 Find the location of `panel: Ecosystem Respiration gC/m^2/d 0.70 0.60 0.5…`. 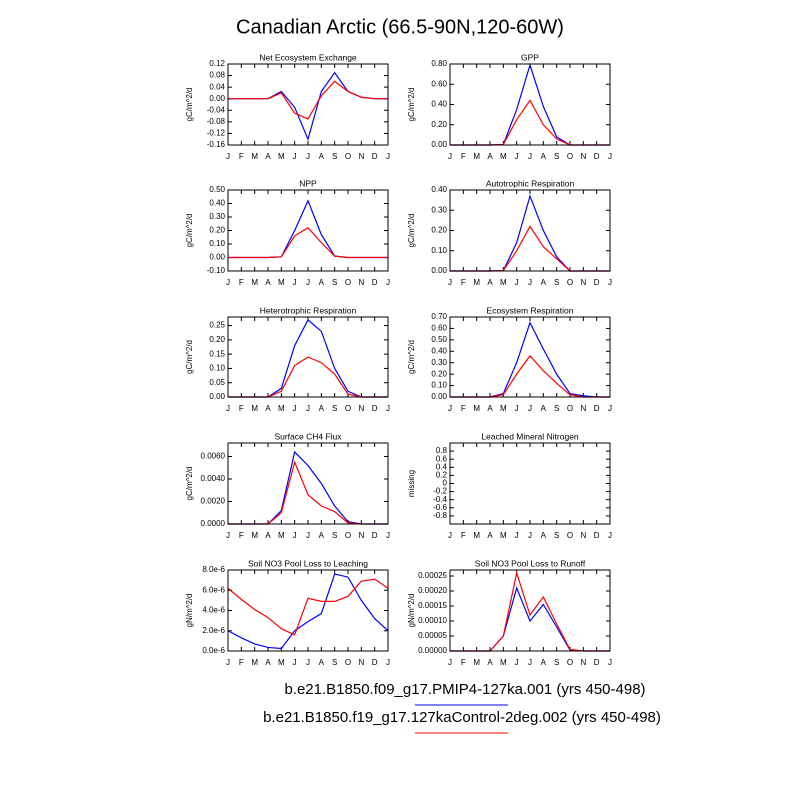

panel: Ecosystem Respiration gC/m^2/d 0.70 0.60 0.5… is located at coordinates (509, 359).